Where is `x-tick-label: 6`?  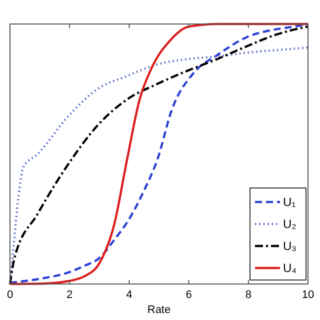
x-tick-label: 6 is located at coordinates (189, 295).